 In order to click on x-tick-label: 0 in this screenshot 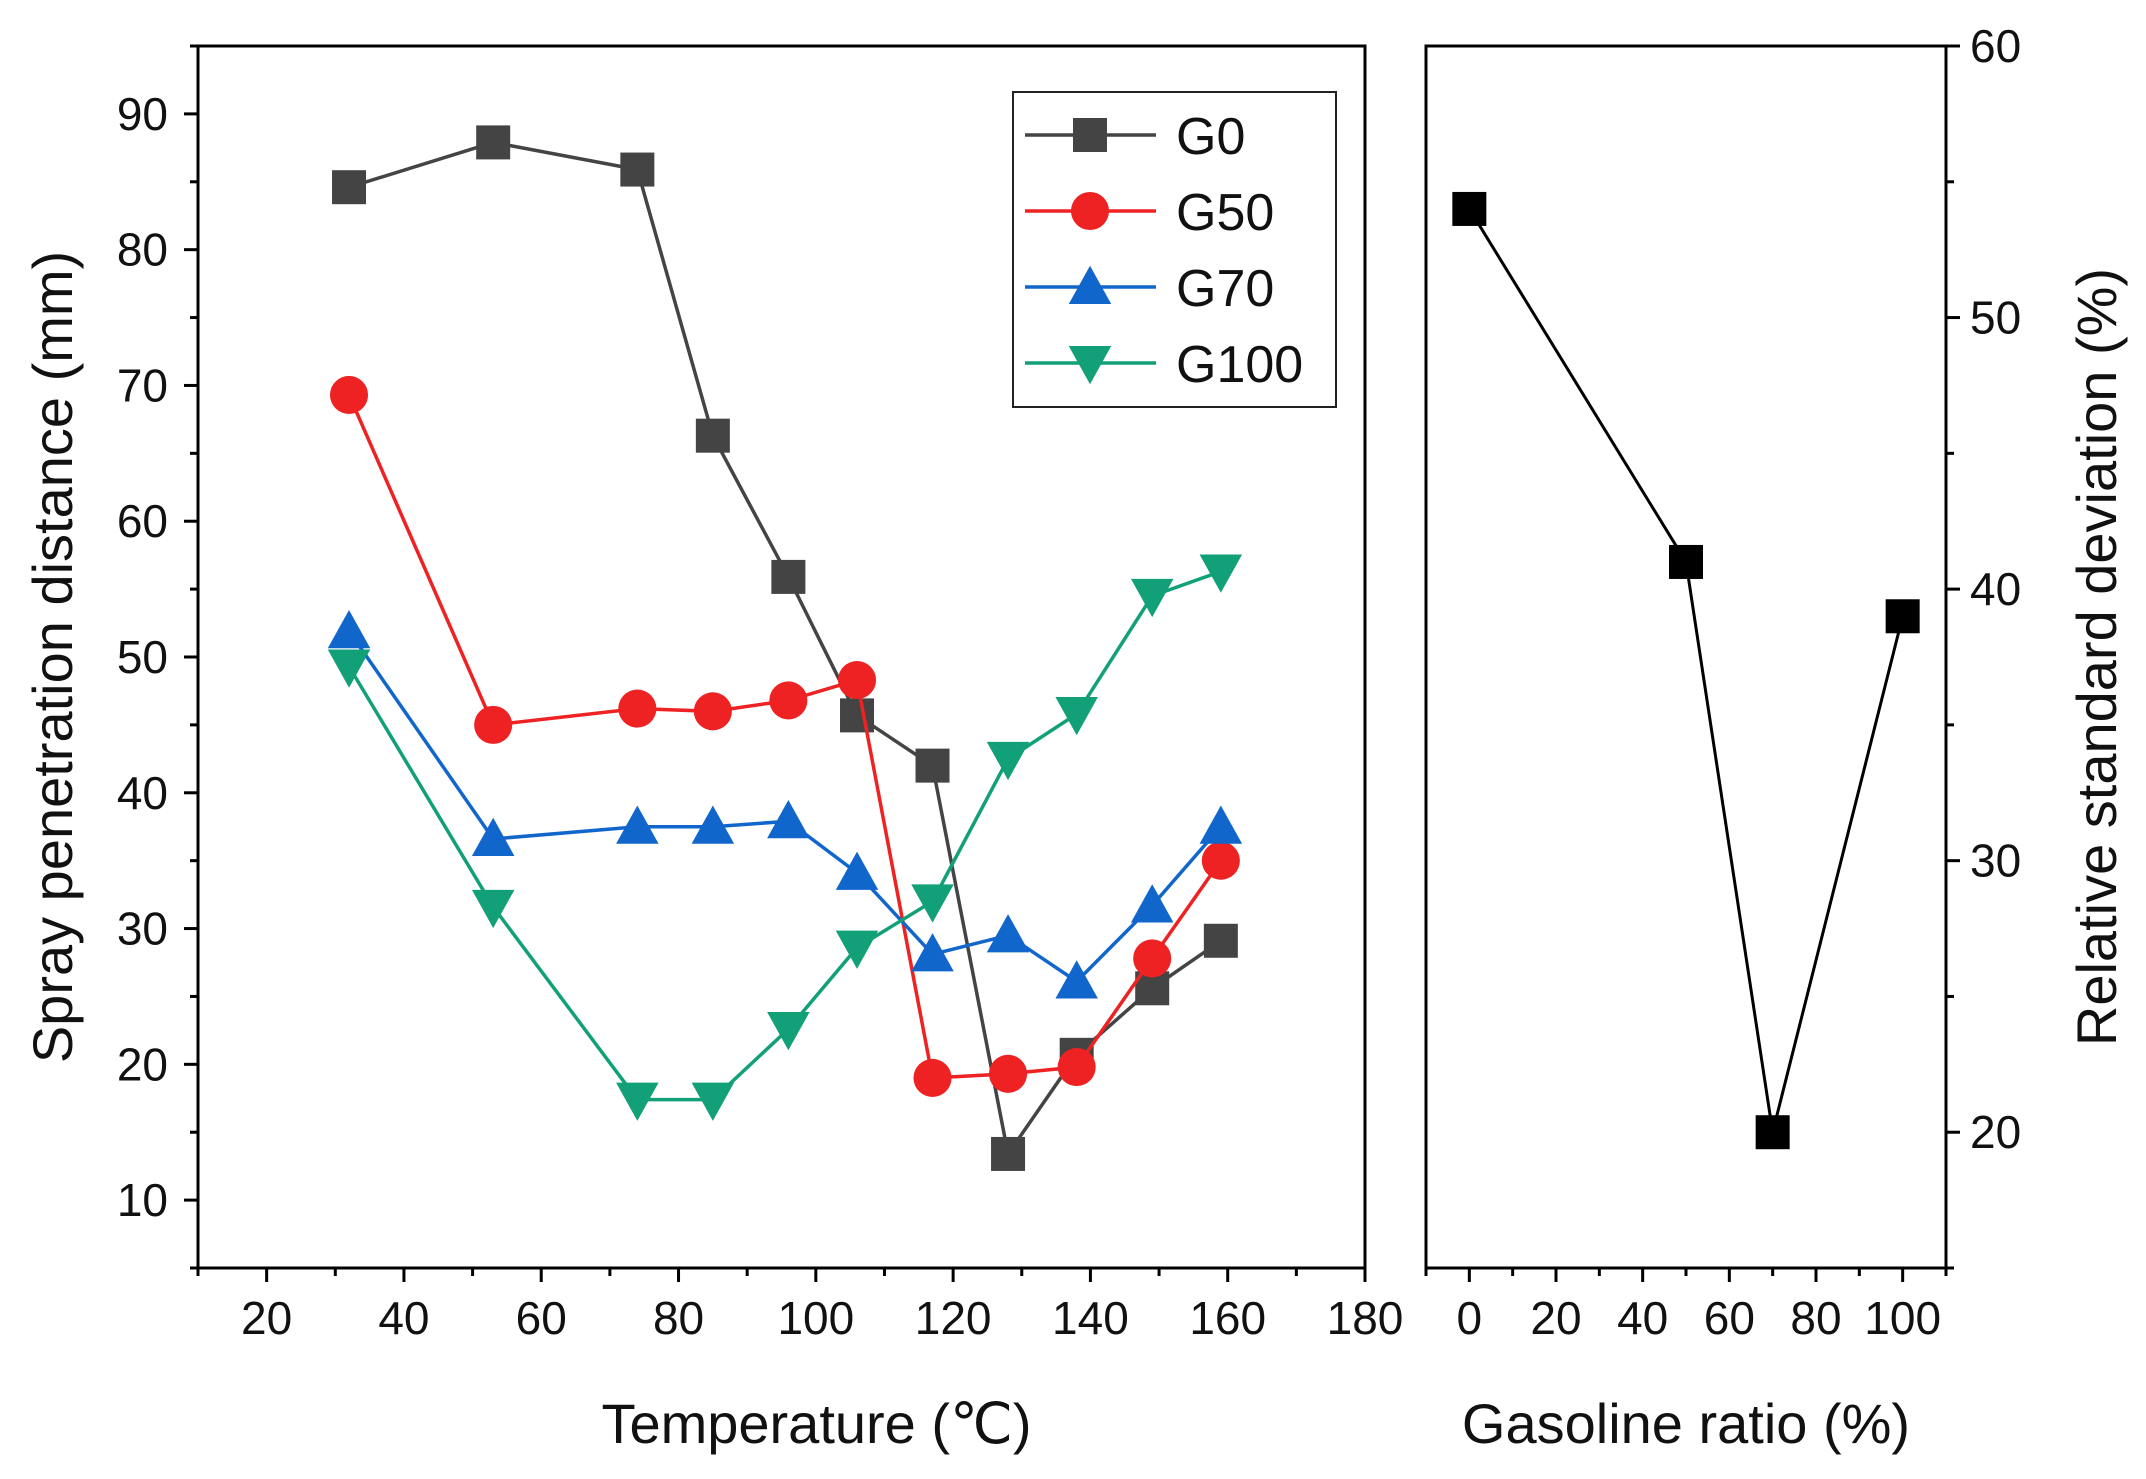, I will do `click(1470, 1318)`.